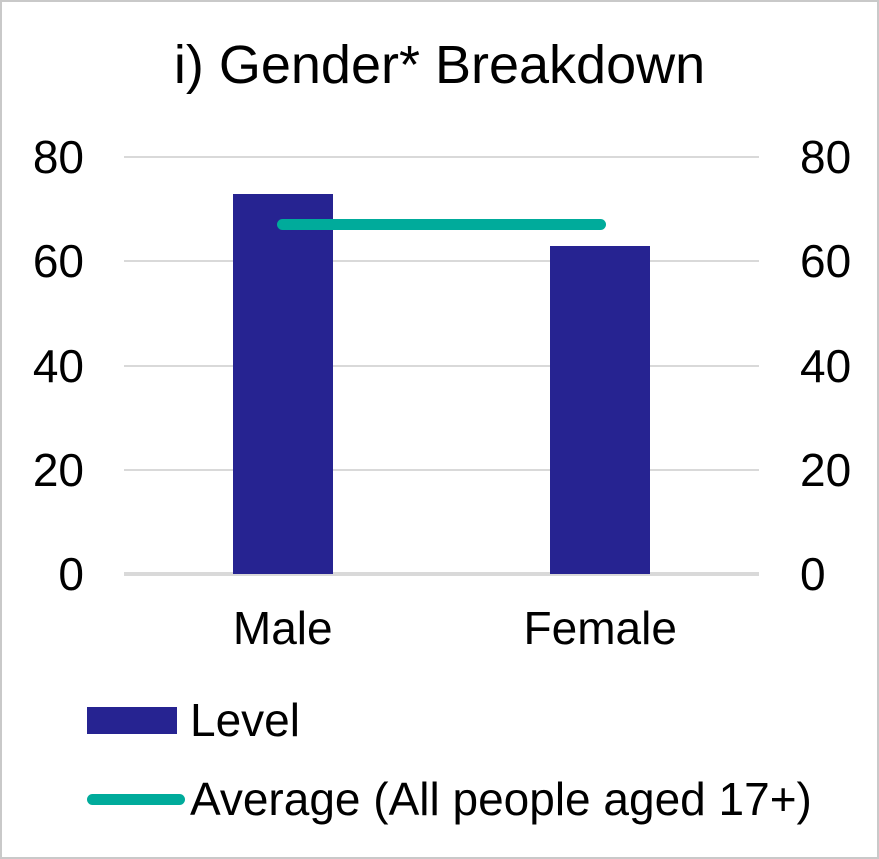 The width and height of the screenshot is (879, 859). Describe the element at coordinates (282, 383) in the screenshot. I see `bar-male` at that location.